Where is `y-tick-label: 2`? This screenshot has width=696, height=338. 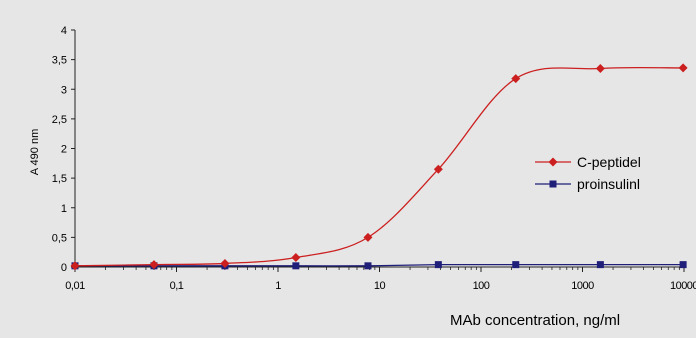
y-tick-label: 2 is located at coordinates (64, 150).